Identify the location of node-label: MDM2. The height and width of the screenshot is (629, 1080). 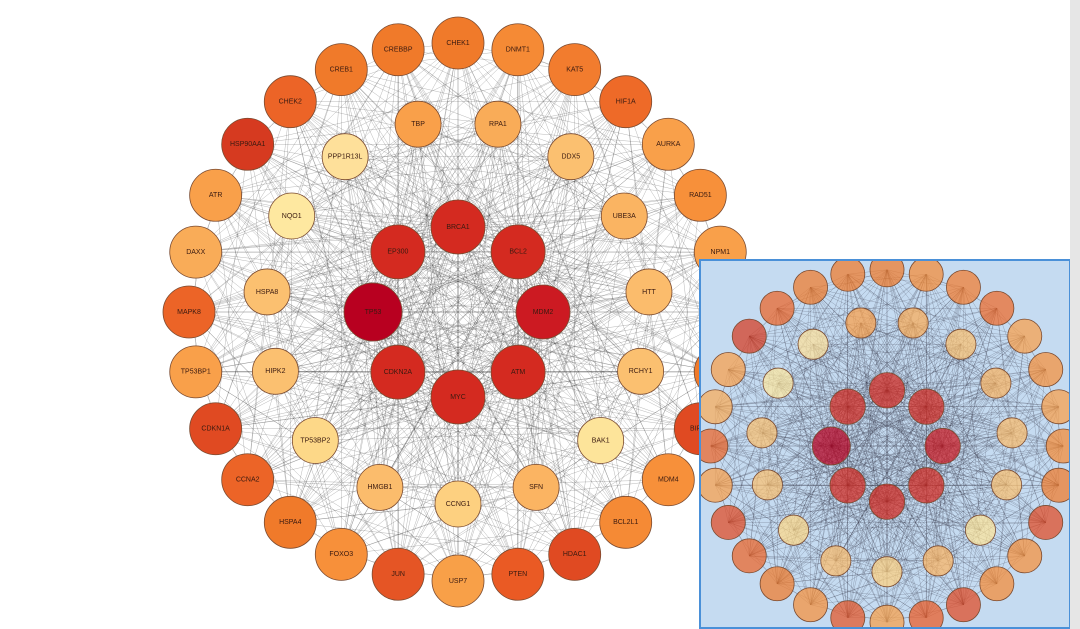
(543, 312).